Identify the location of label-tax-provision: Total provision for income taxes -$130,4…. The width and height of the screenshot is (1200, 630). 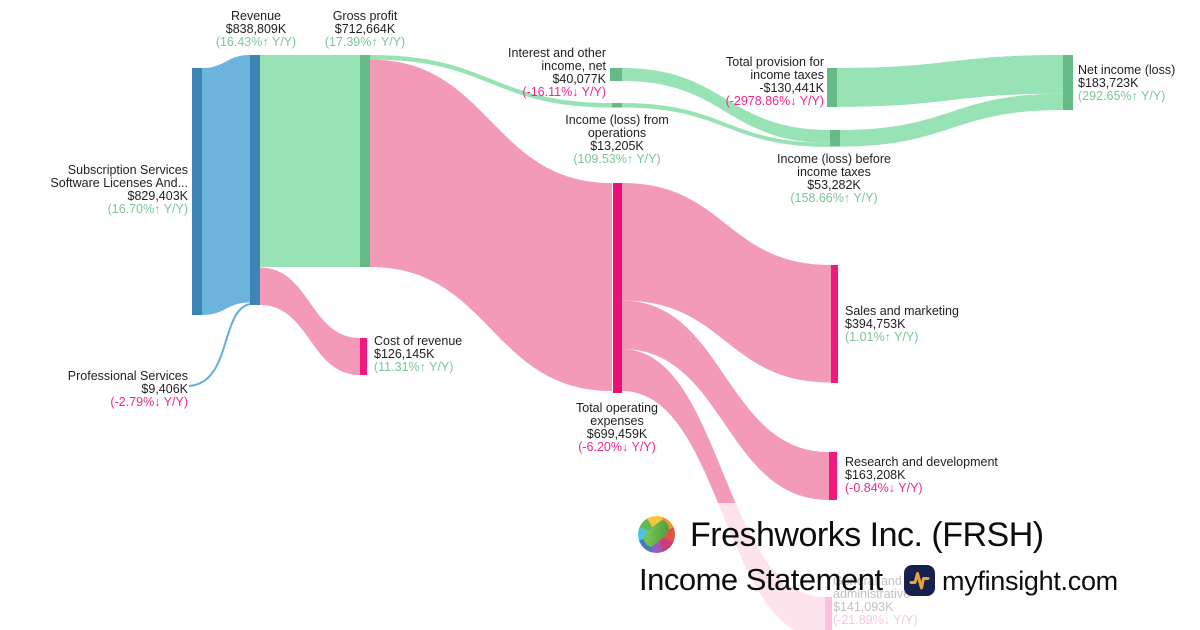
(774, 81).